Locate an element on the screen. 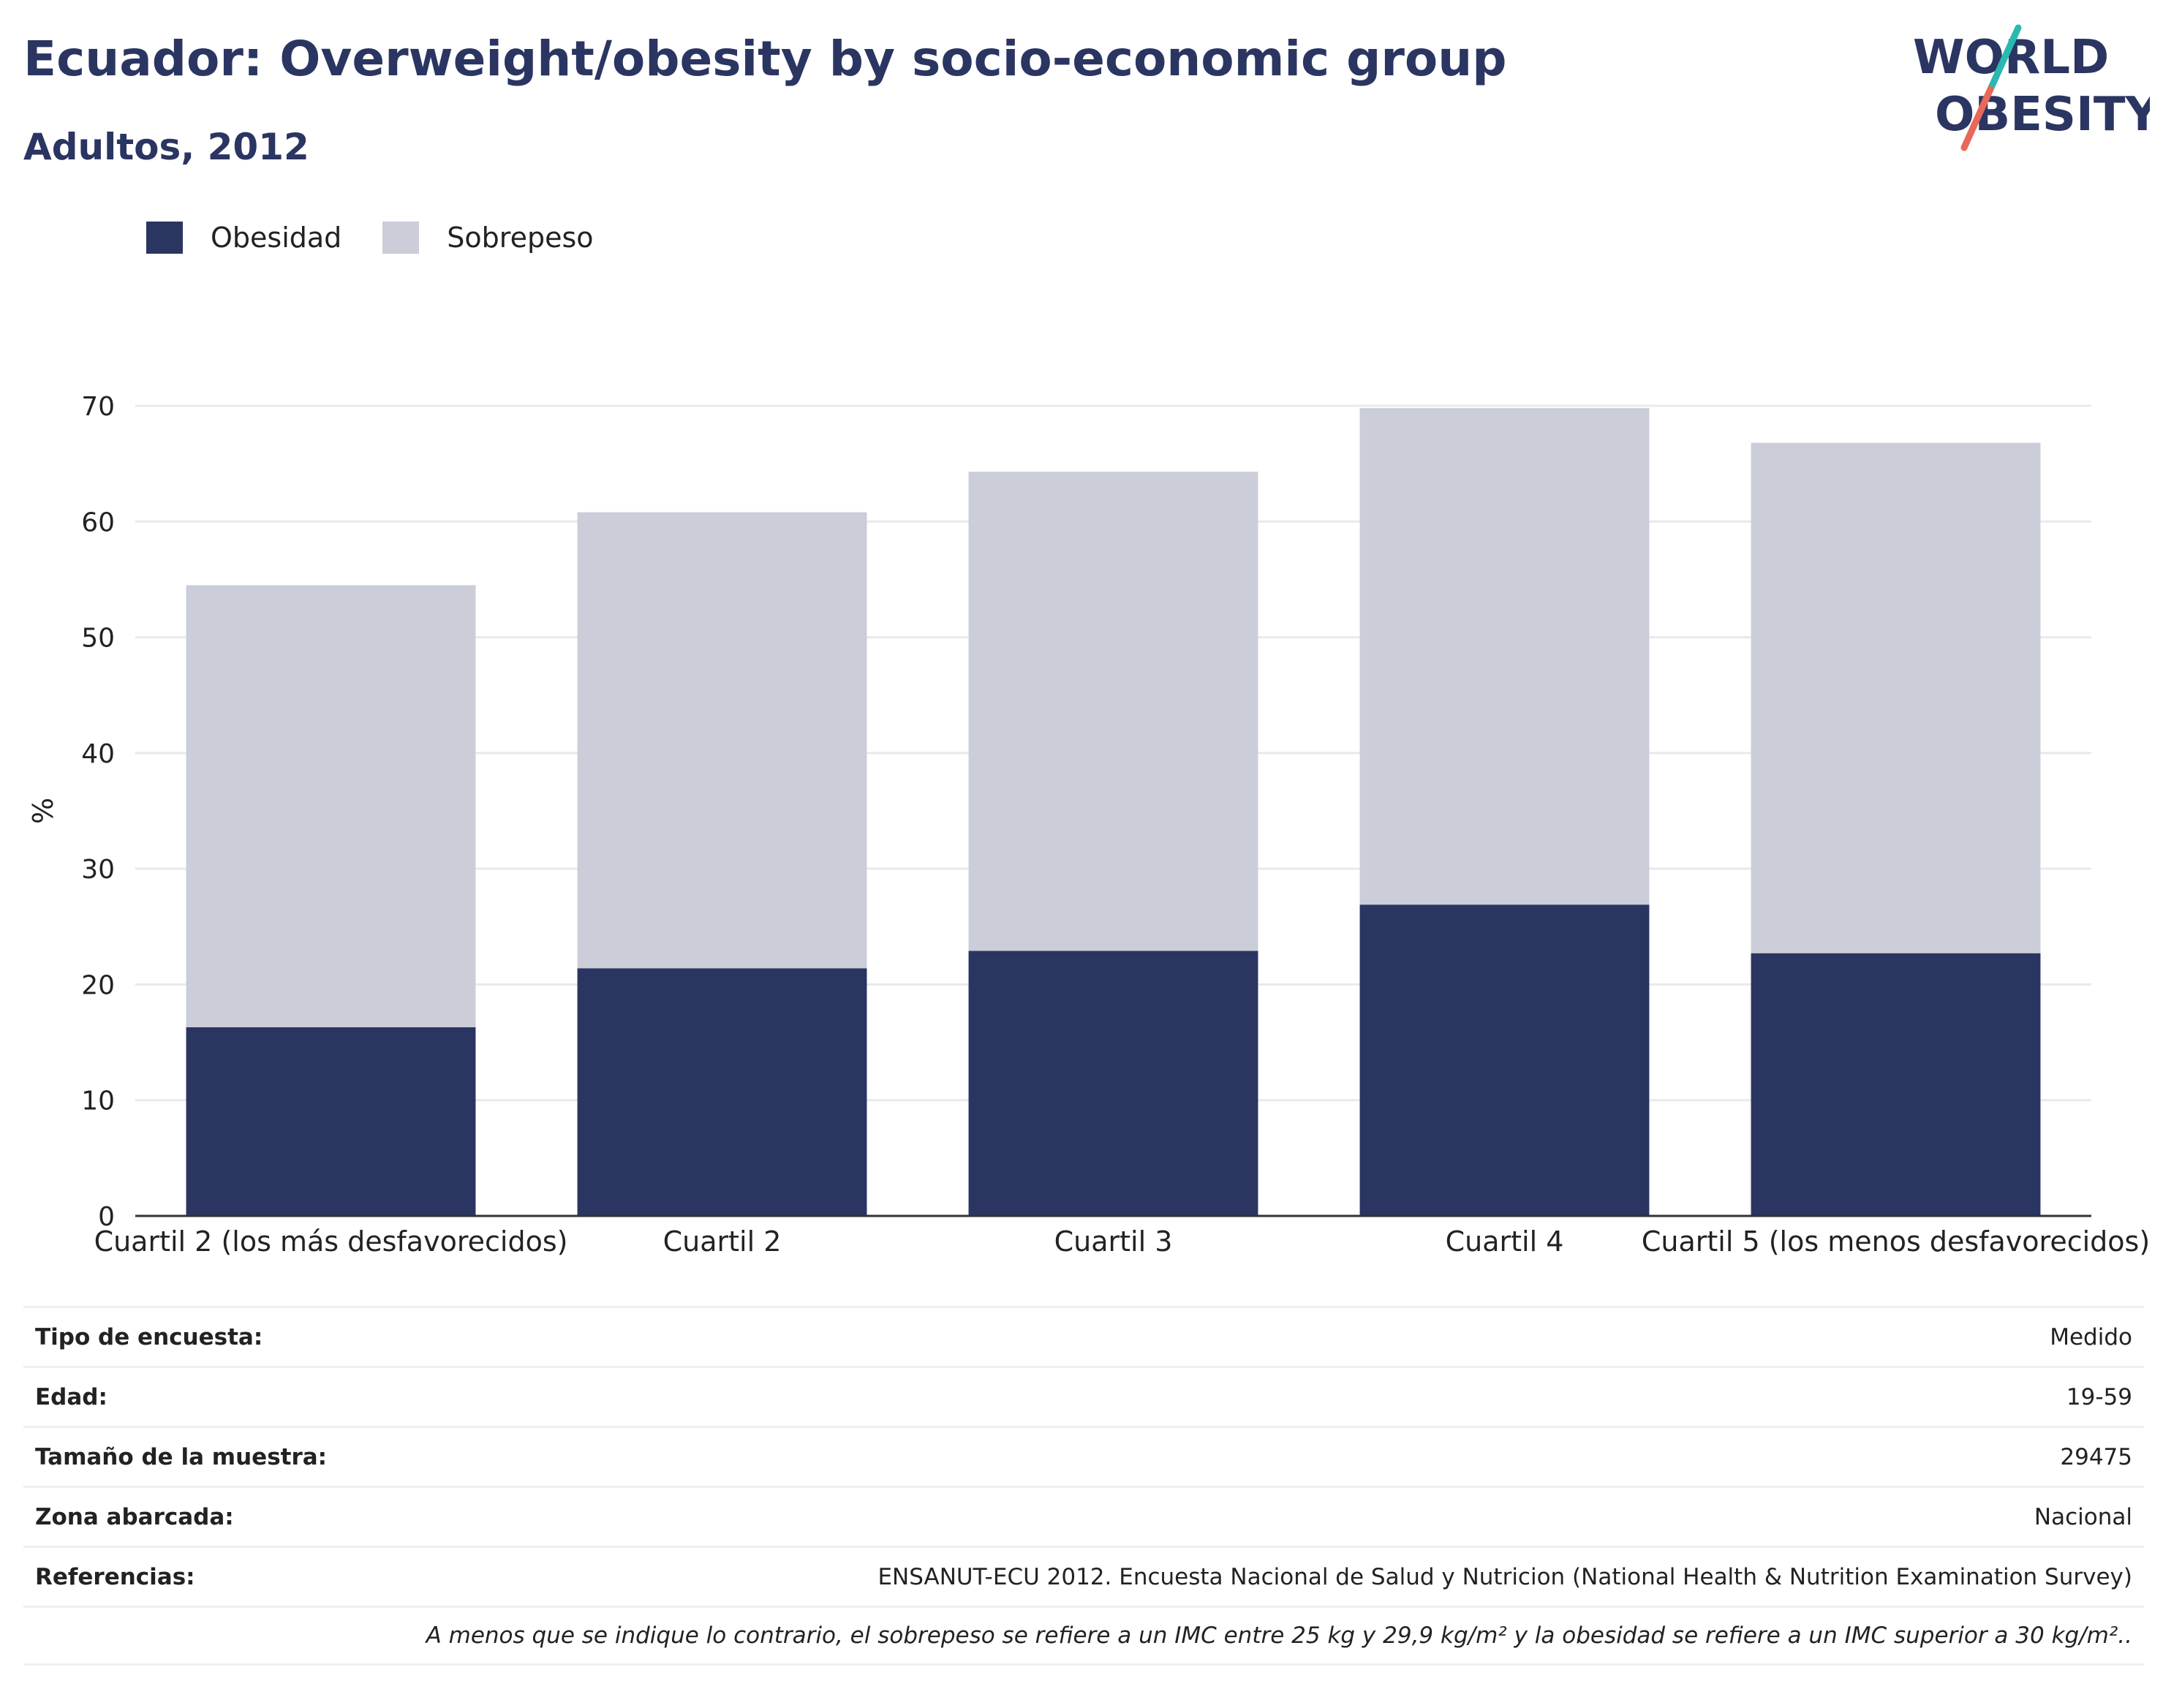  y-axis-label: % is located at coordinates (43, 811).